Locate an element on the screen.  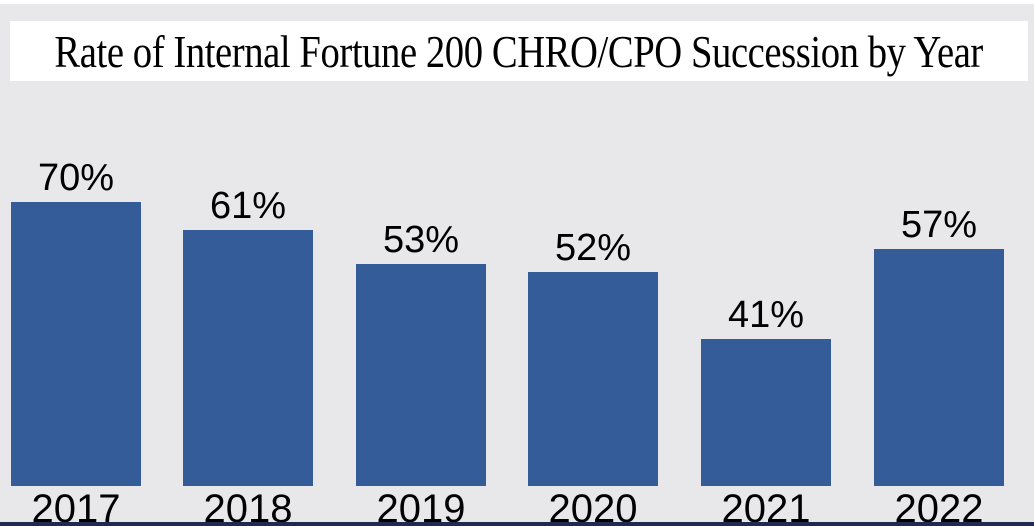
bar-value-label-2019: 53% is located at coordinates (421, 240).